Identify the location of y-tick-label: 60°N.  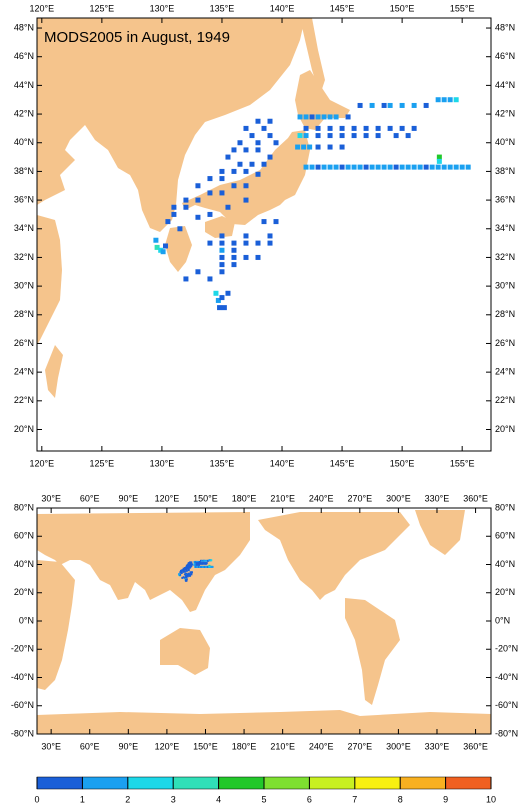
(24, 536).